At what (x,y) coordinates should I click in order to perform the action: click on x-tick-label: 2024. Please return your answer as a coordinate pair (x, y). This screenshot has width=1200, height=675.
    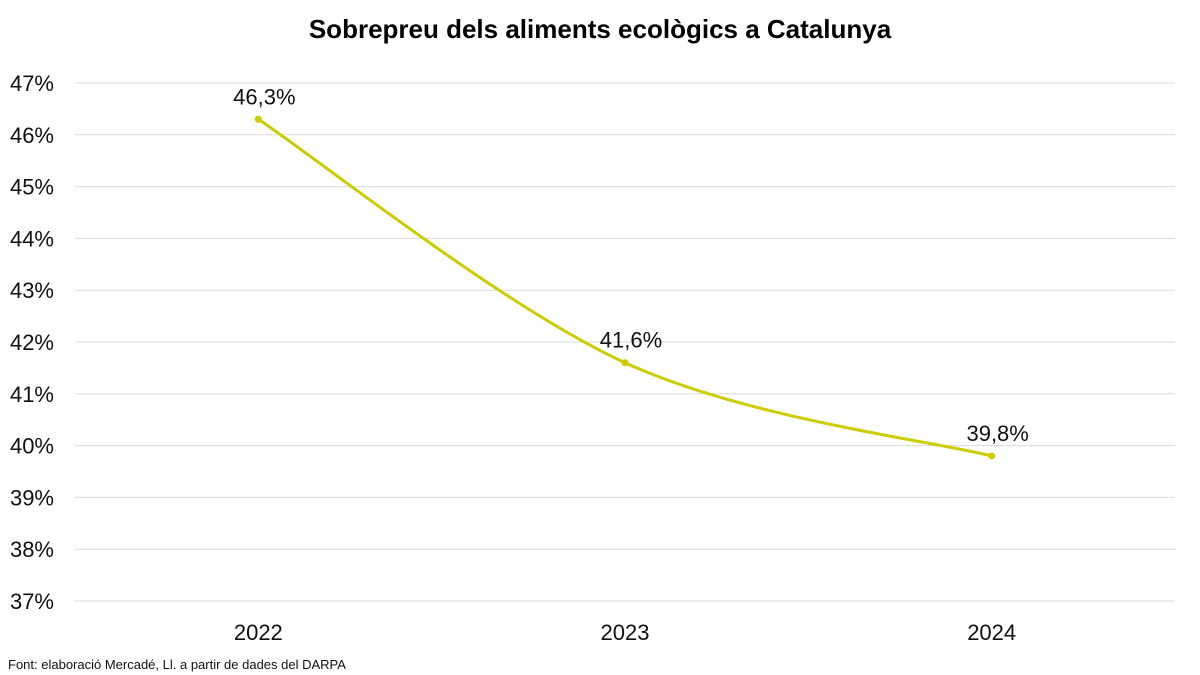
    Looking at the image, I should click on (991, 632).